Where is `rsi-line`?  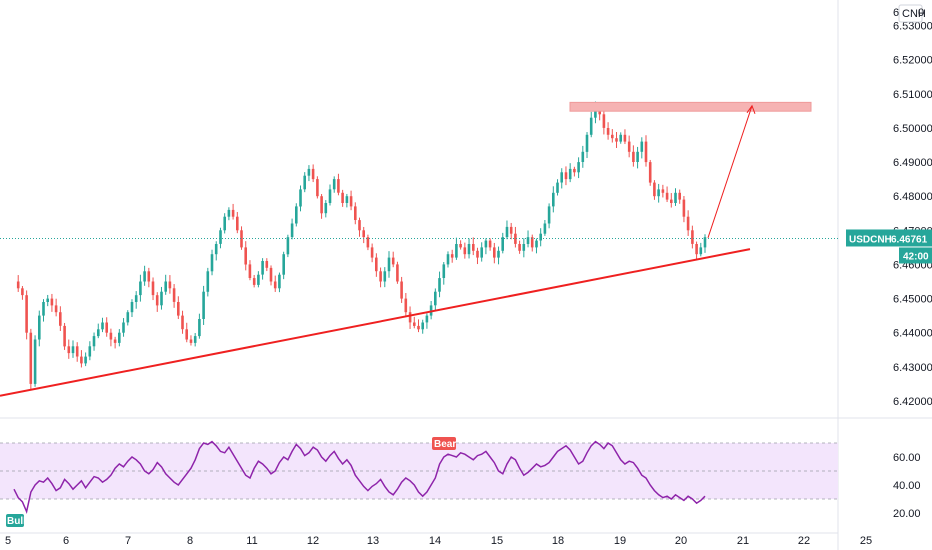 rsi-line is located at coordinates (359, 477).